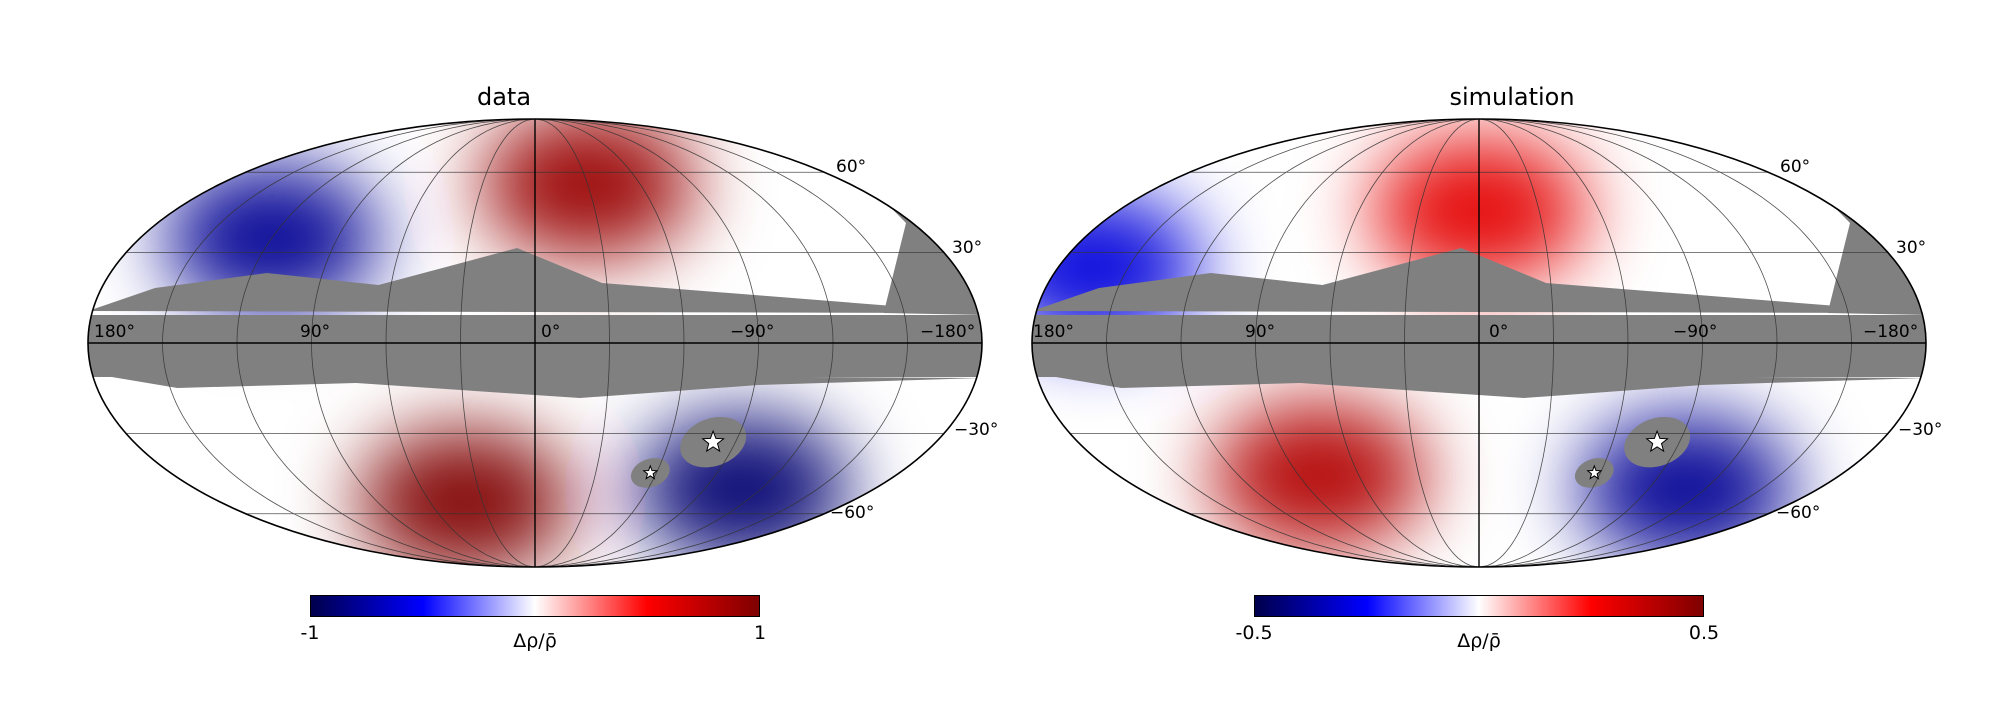  What do you see at coordinates (760, 633) in the screenshot?
I see `colorbar-max-label: 1` at bounding box center [760, 633].